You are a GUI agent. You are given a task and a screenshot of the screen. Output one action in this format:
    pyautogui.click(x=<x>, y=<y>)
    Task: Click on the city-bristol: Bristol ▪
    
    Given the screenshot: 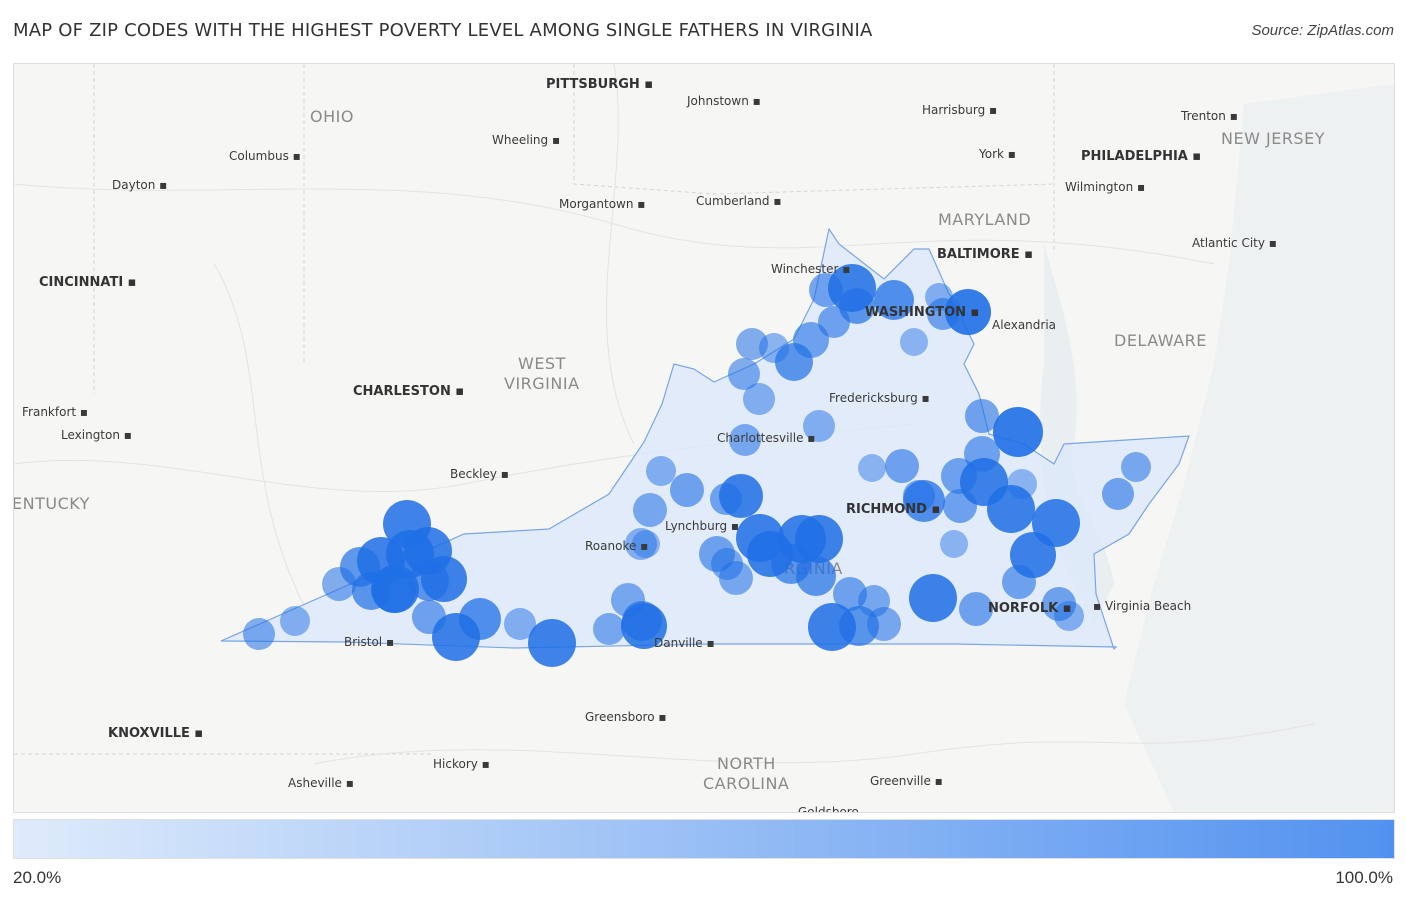 What is the action you would take?
    pyautogui.click(x=369, y=642)
    